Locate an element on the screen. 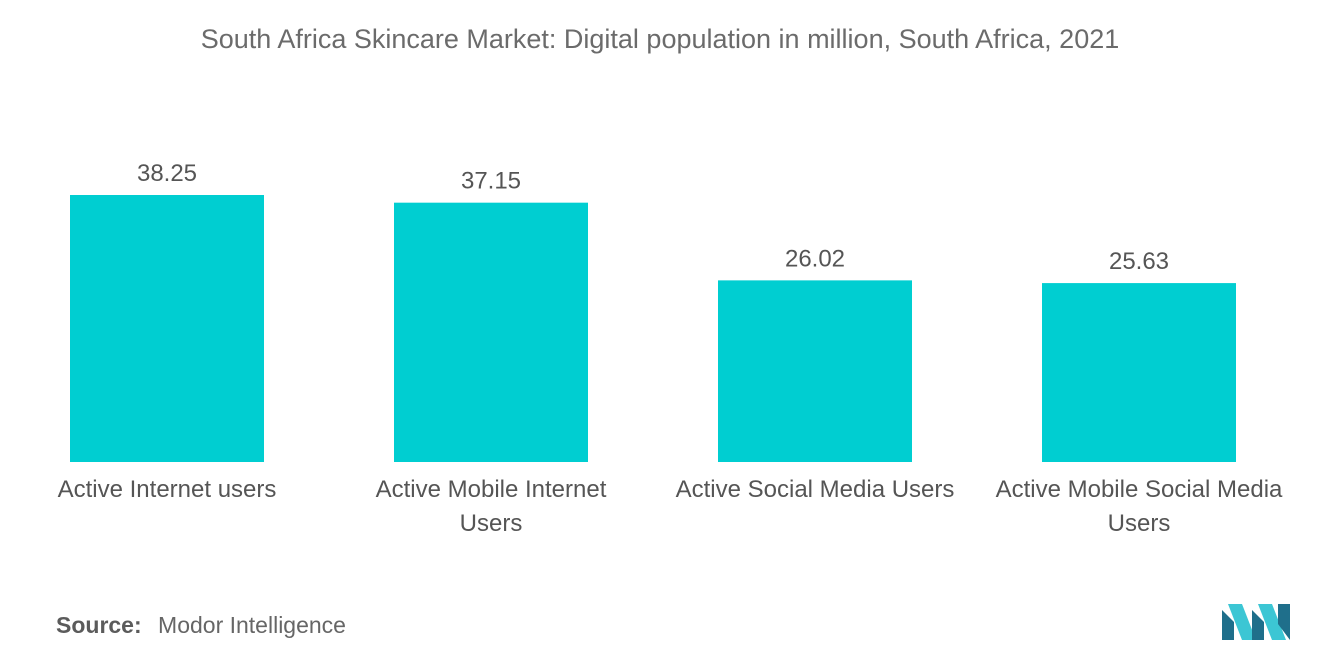  source-label: Source: is located at coordinates (99, 625).